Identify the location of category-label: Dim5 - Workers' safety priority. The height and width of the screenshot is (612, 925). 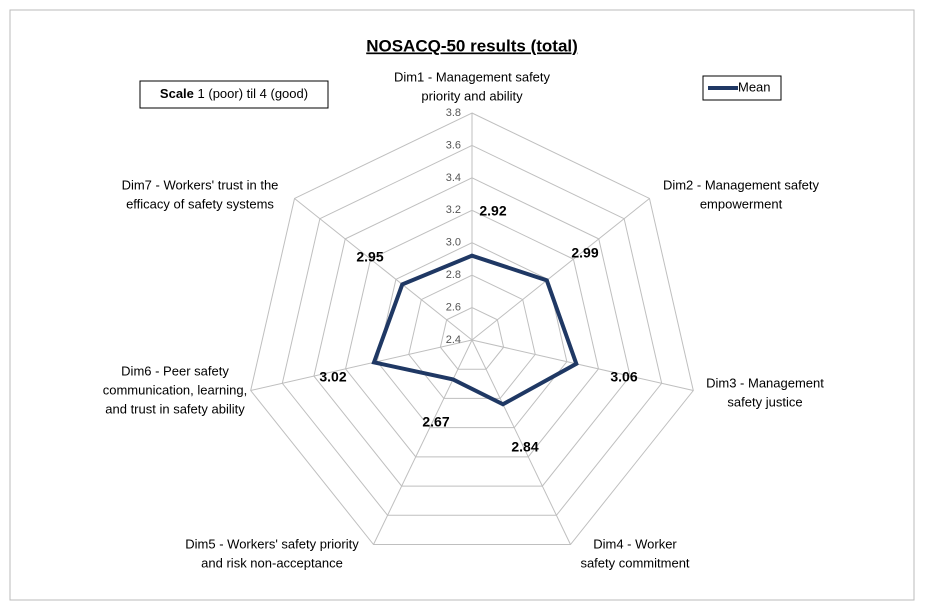
(272, 543).